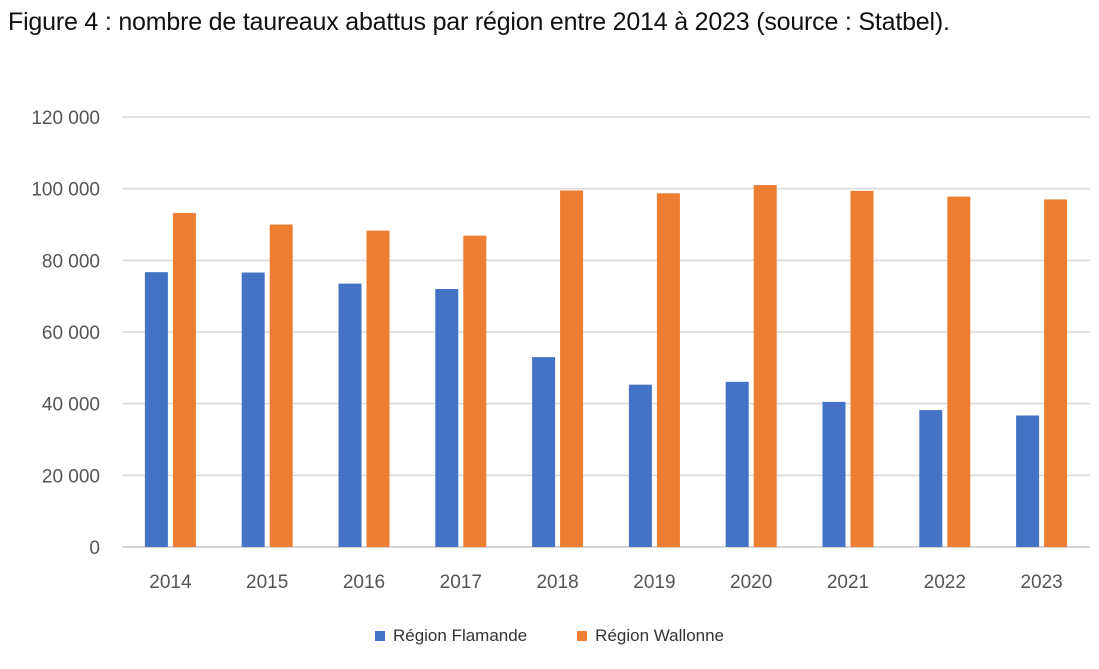 This screenshot has width=1099, height=669. What do you see at coordinates (65, 190) in the screenshot?
I see `y-tick-label: 100 000` at bounding box center [65, 190].